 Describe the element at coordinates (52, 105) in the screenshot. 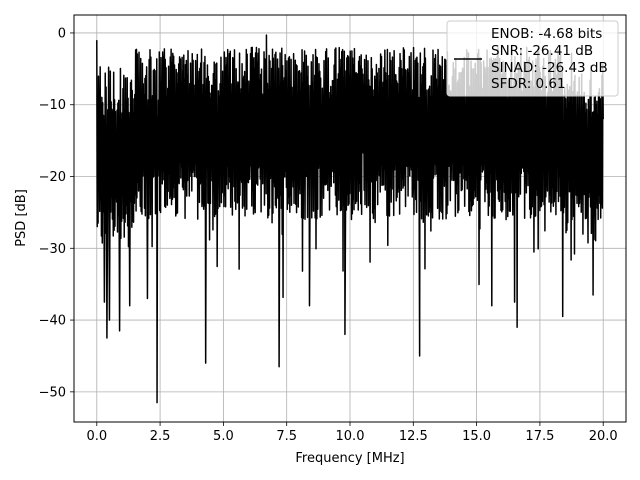

I see `y-tick-label: −10` at that location.